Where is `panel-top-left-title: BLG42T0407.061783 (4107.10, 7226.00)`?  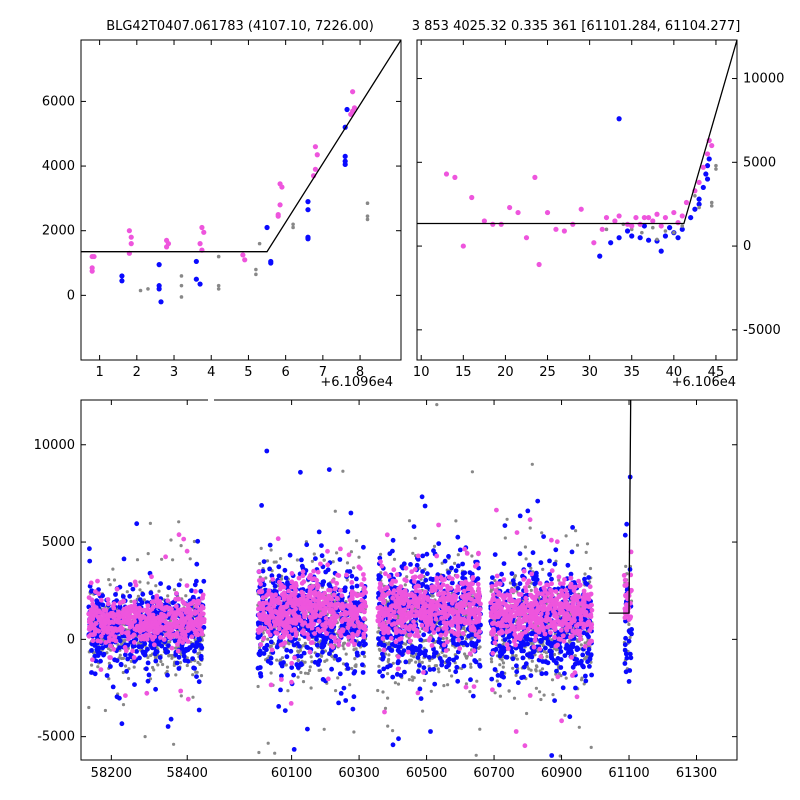 panel-top-left-title: BLG42T0407.061783 (4107.10, 7226.00) is located at coordinates (240, 26).